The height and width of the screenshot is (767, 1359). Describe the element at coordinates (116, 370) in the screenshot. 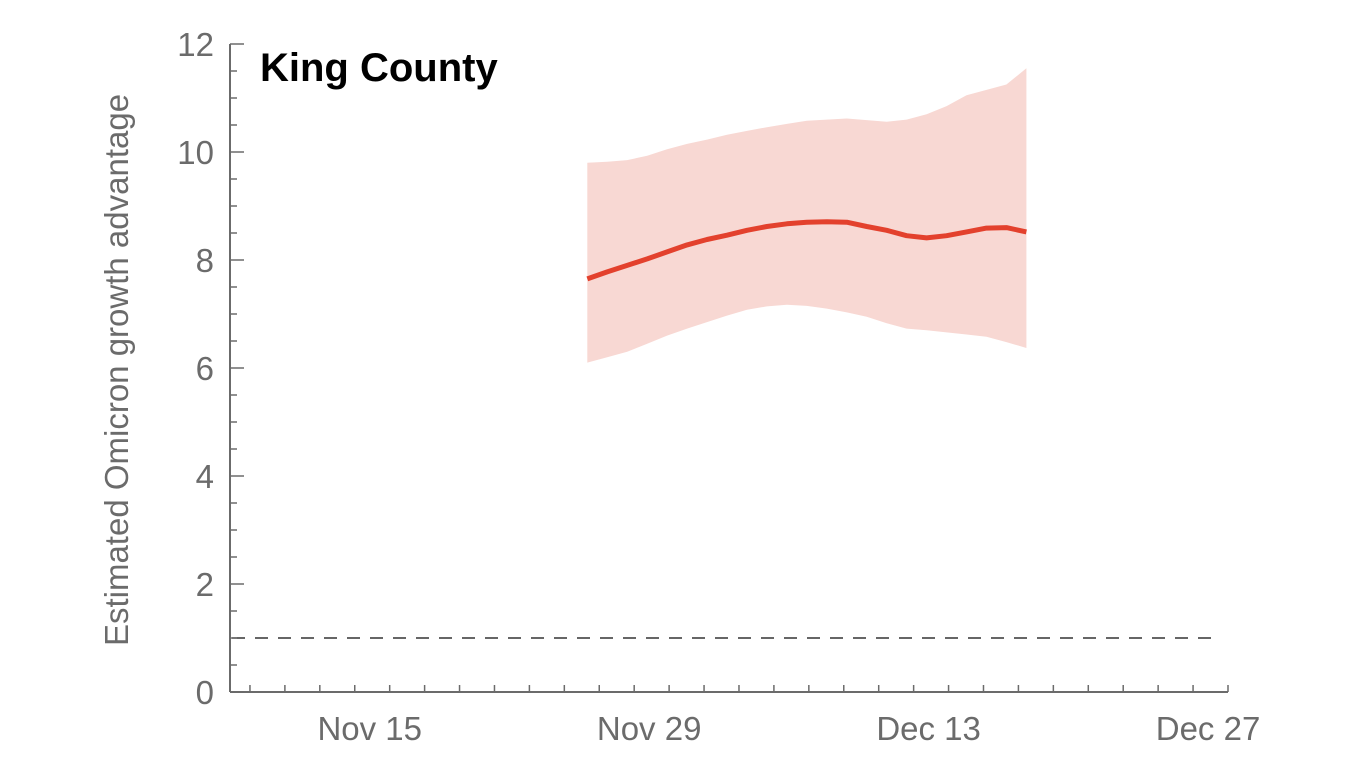

I see `y-axis-title: Estimated Omicron growth advantage` at that location.